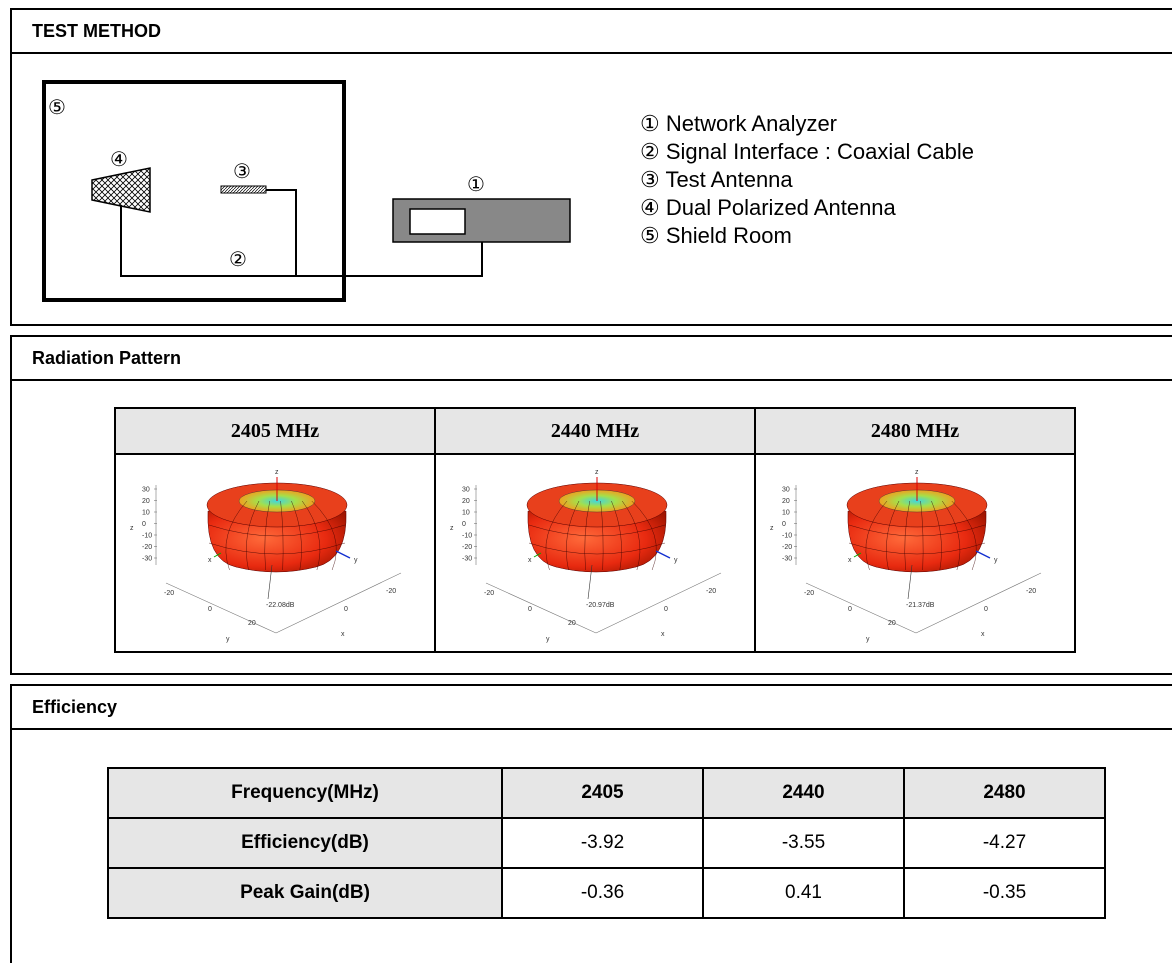 This screenshot has width=1172, height=963. What do you see at coordinates (857, 555) in the screenshot?
I see `x-direction-arrow` at bounding box center [857, 555].